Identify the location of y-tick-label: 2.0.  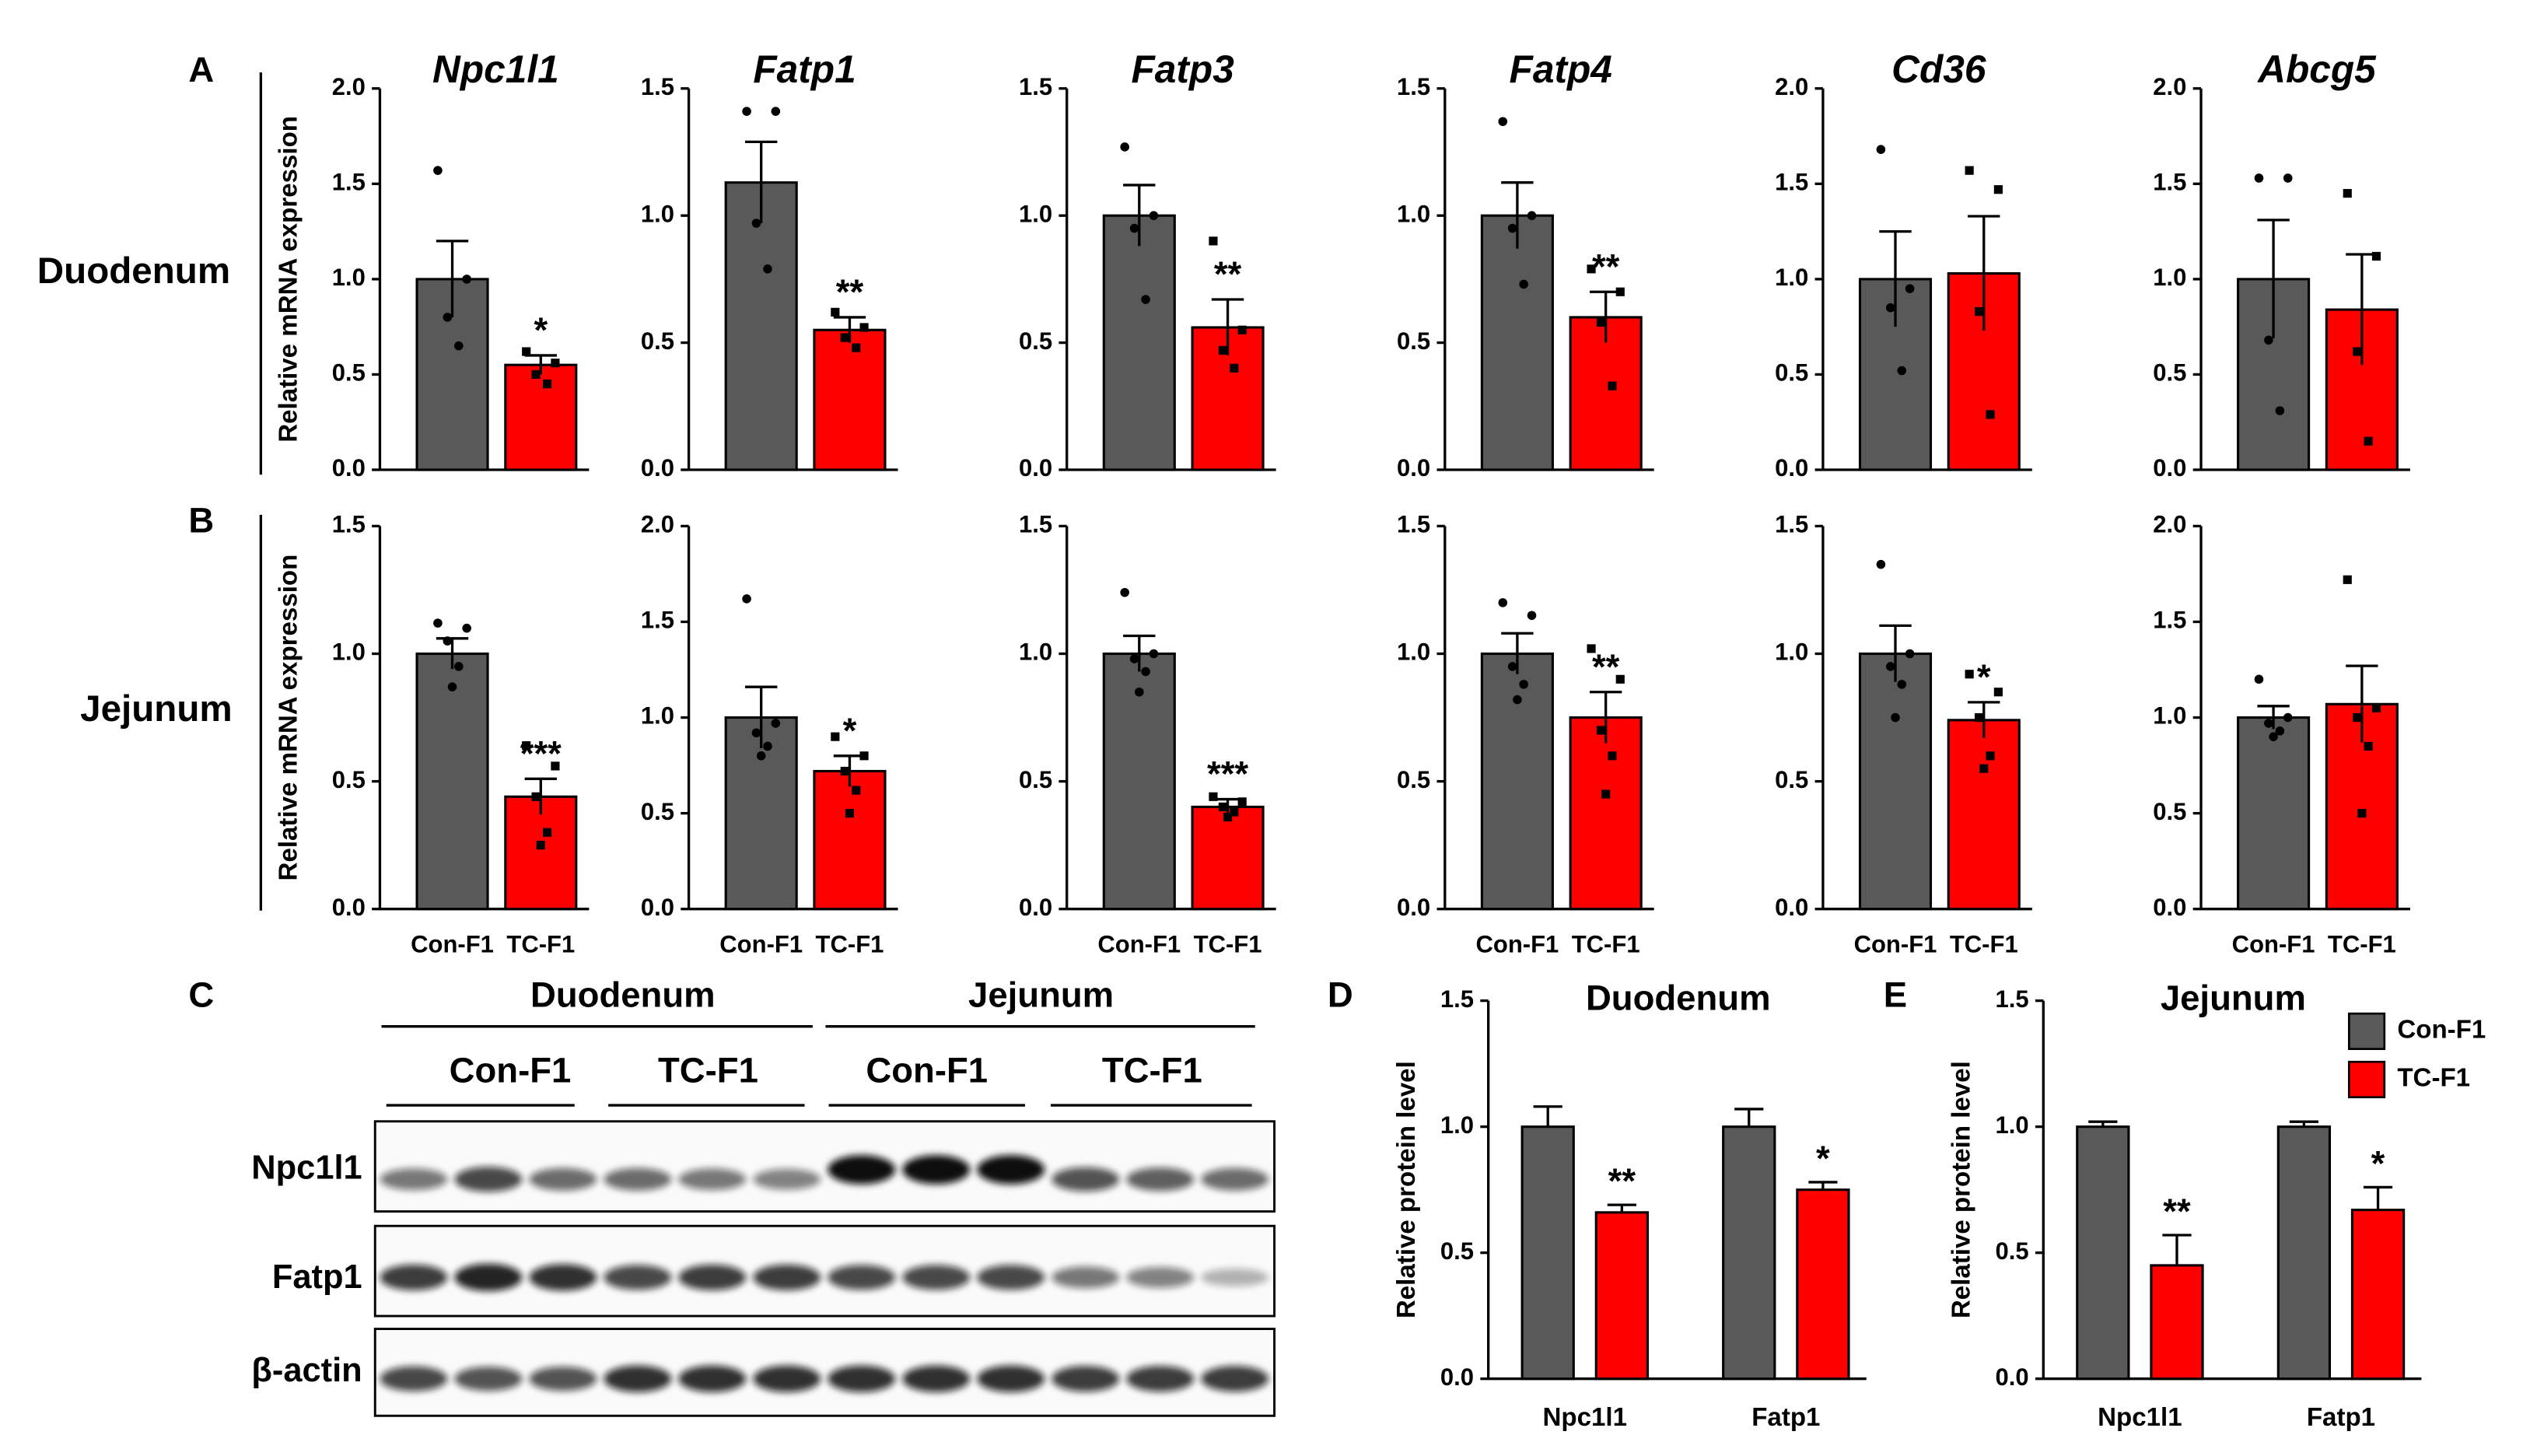
(1792, 87).